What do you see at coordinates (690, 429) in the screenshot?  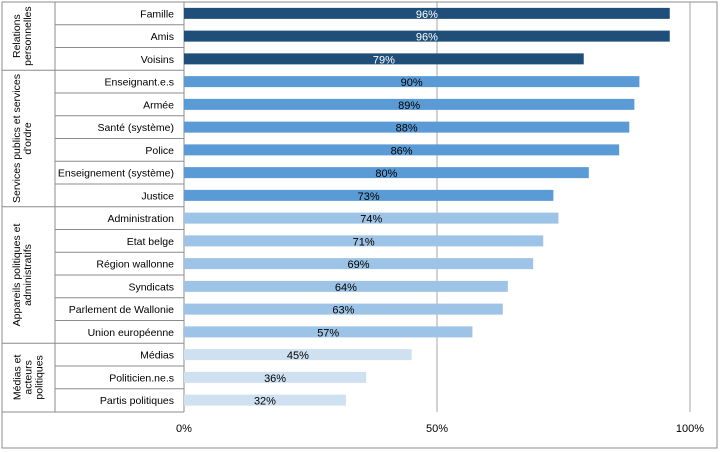 I see `x-tick-label: 100%` at bounding box center [690, 429].